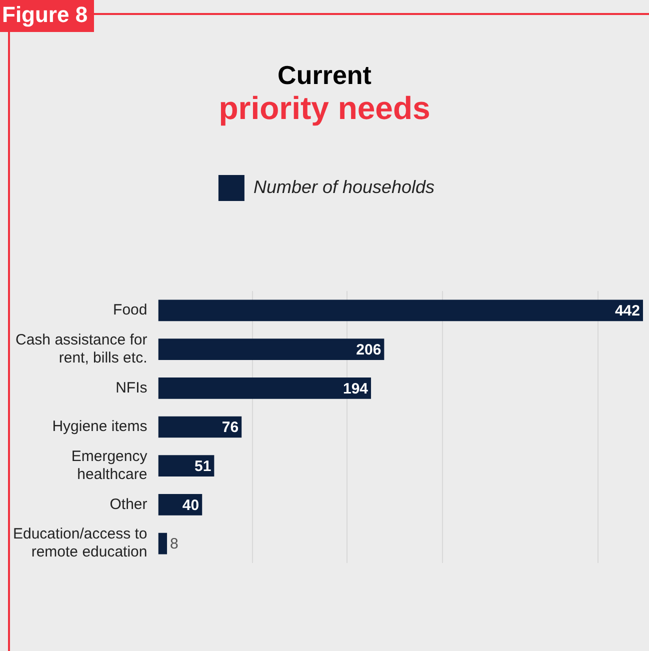 This screenshot has height=651, width=649. Describe the element at coordinates (203, 466) in the screenshot. I see `data-label: 51` at that location.